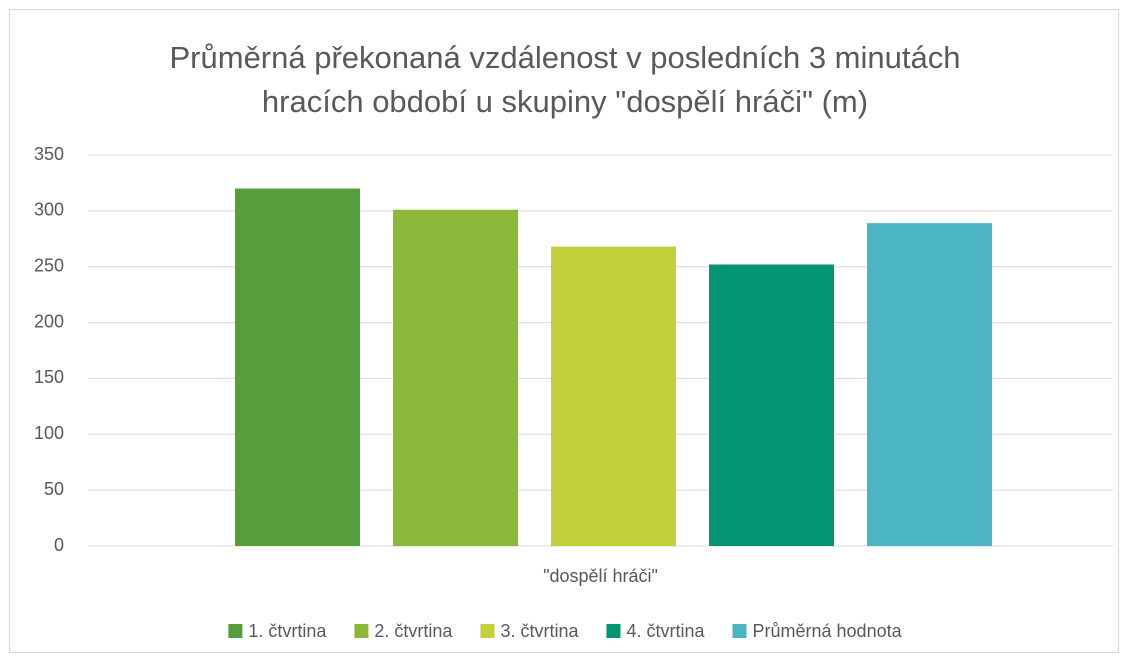 This screenshot has height=664, width=1130. What do you see at coordinates (828, 631) in the screenshot?
I see `legend-label: Průměrná hodnota` at bounding box center [828, 631].